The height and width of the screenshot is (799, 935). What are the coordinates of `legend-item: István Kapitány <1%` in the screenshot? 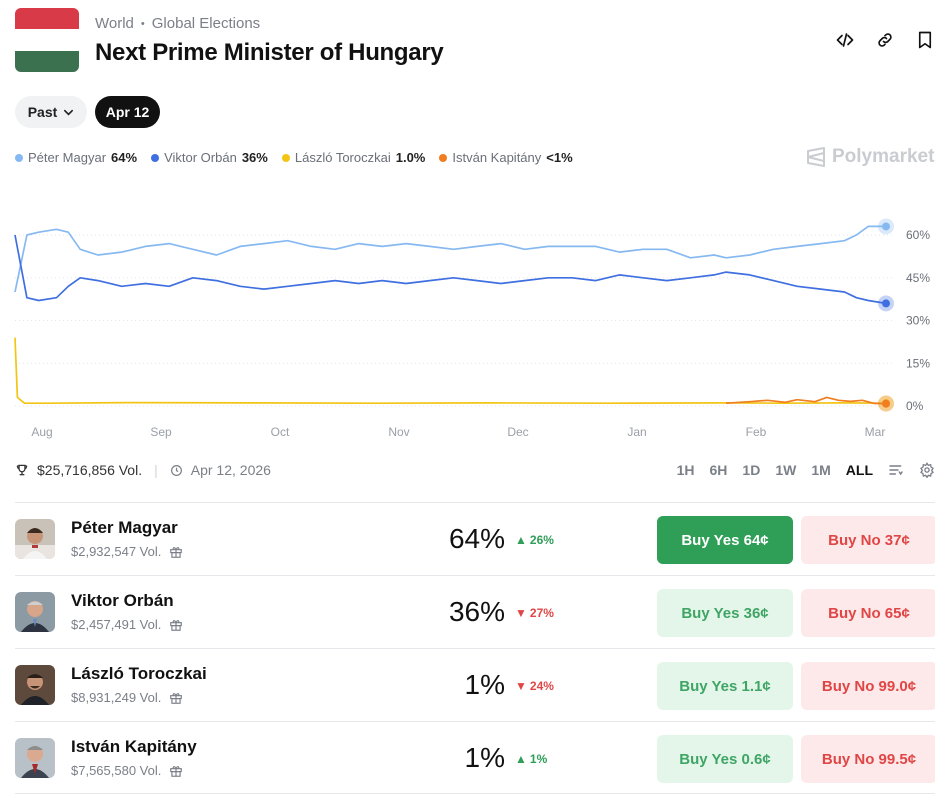 It's located at (506, 157).